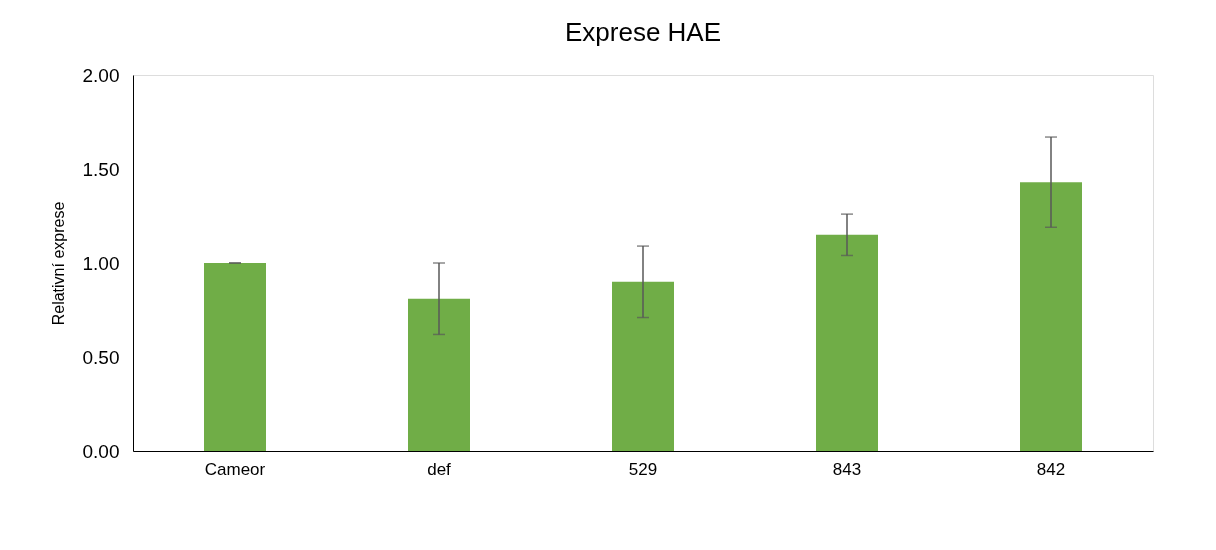 The width and height of the screenshot is (1216, 550). I want to click on x-tick-label: 529, so click(643, 469).